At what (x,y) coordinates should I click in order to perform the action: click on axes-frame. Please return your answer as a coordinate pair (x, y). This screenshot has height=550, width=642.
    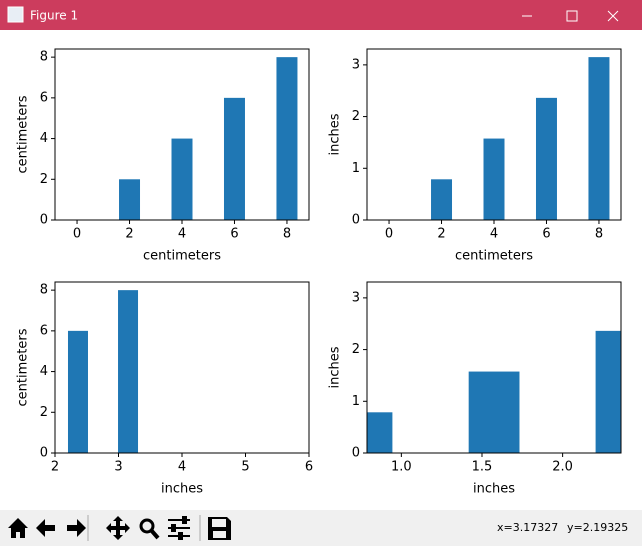
    Looking at the image, I should click on (494, 367).